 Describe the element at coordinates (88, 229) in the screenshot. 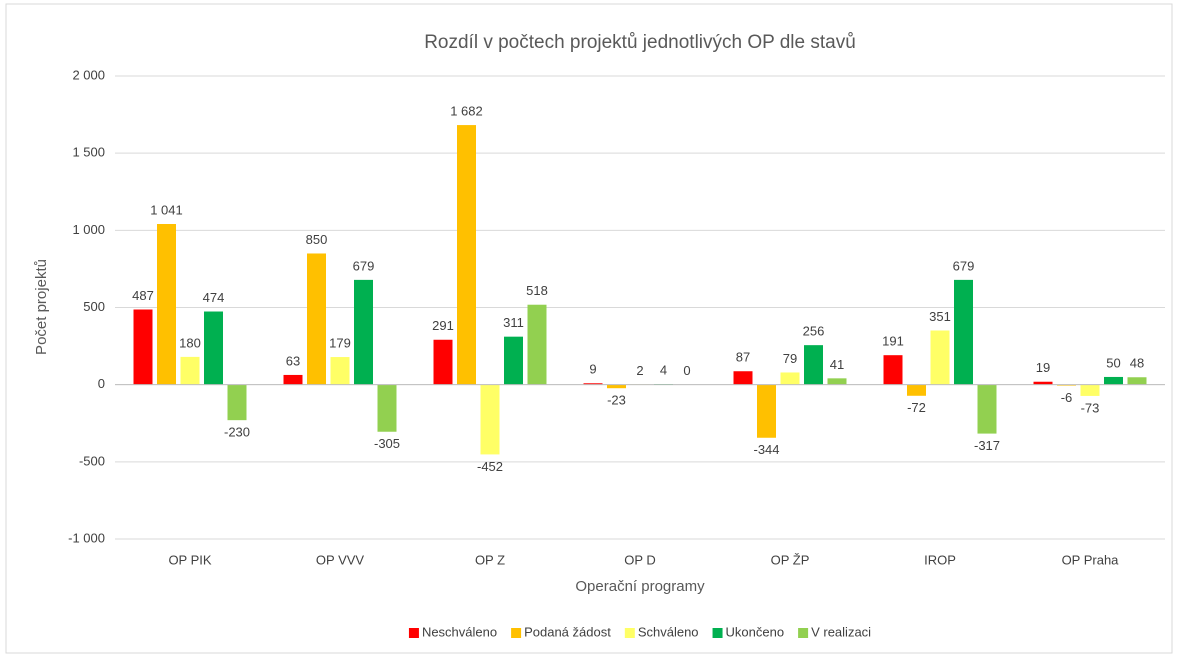

I see `y-tick-label: 1 000` at that location.